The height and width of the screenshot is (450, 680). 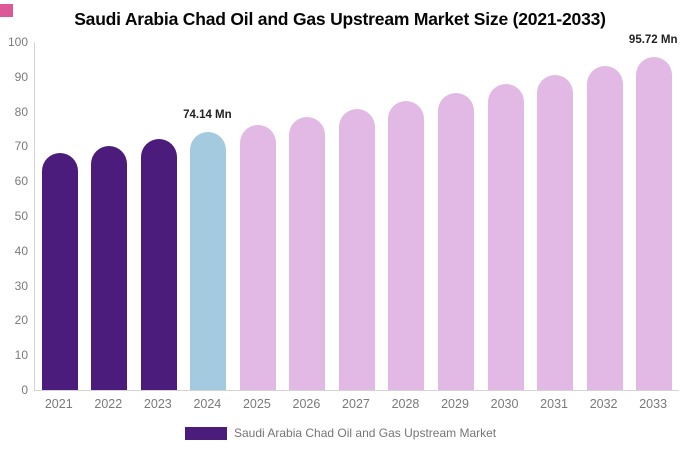 I want to click on bar-slot-2024, so click(x=209, y=216).